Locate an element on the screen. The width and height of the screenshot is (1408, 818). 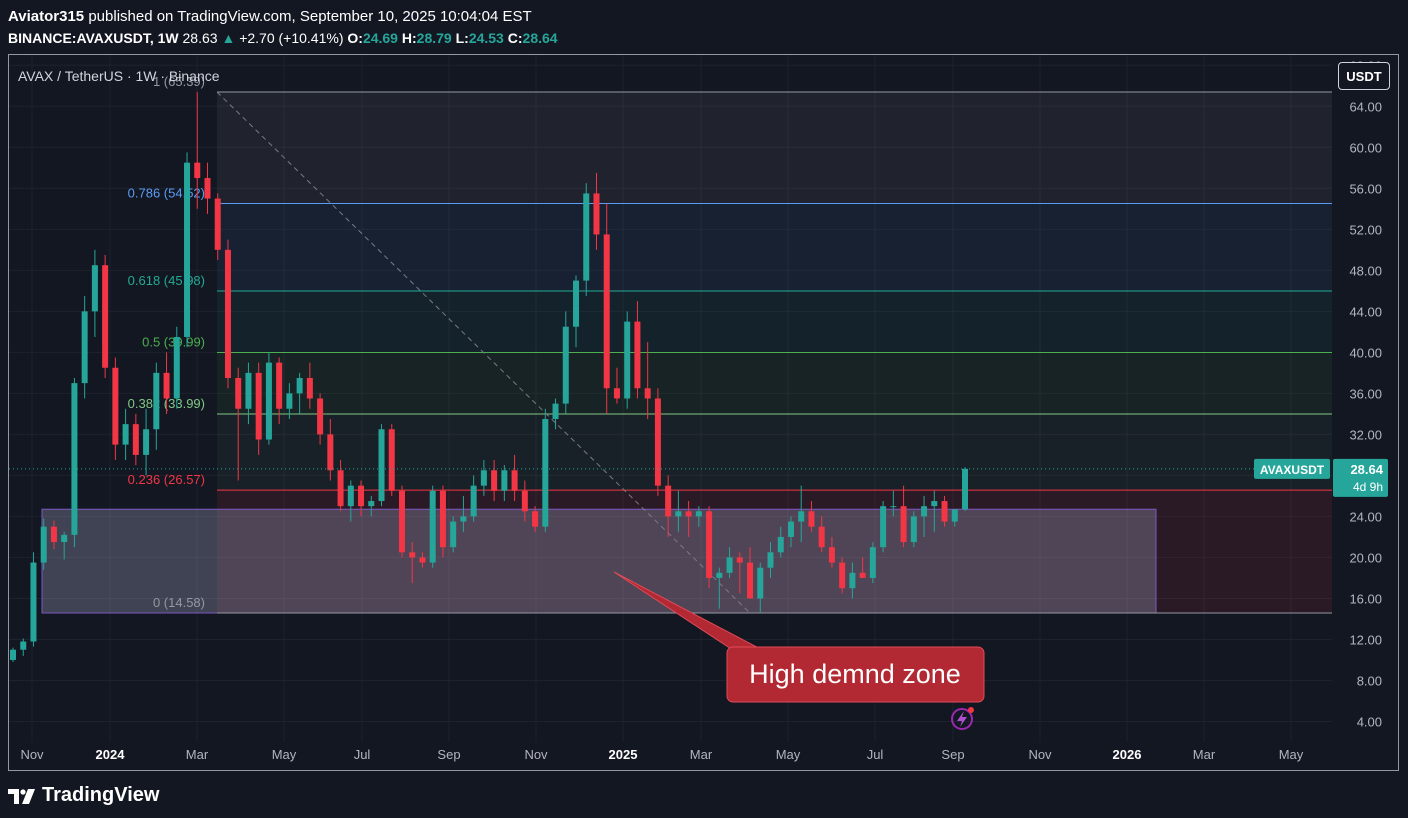
lightning-icon is located at coordinates (962, 719).